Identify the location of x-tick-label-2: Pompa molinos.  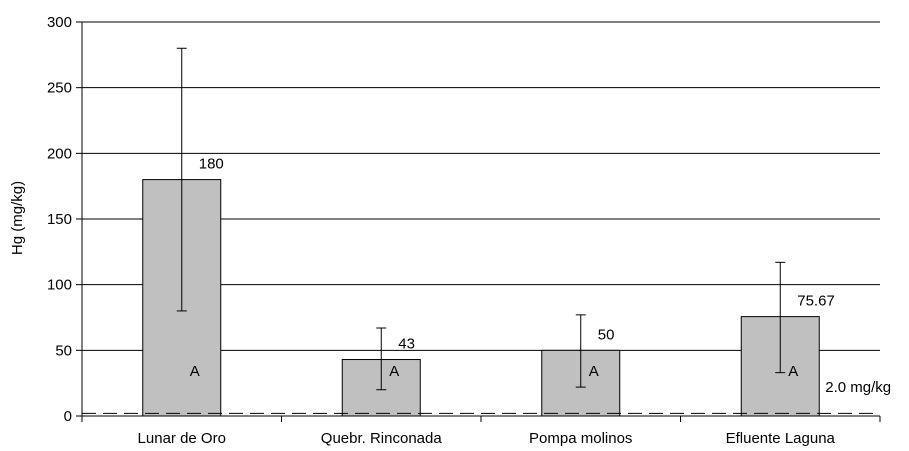
(580, 438).